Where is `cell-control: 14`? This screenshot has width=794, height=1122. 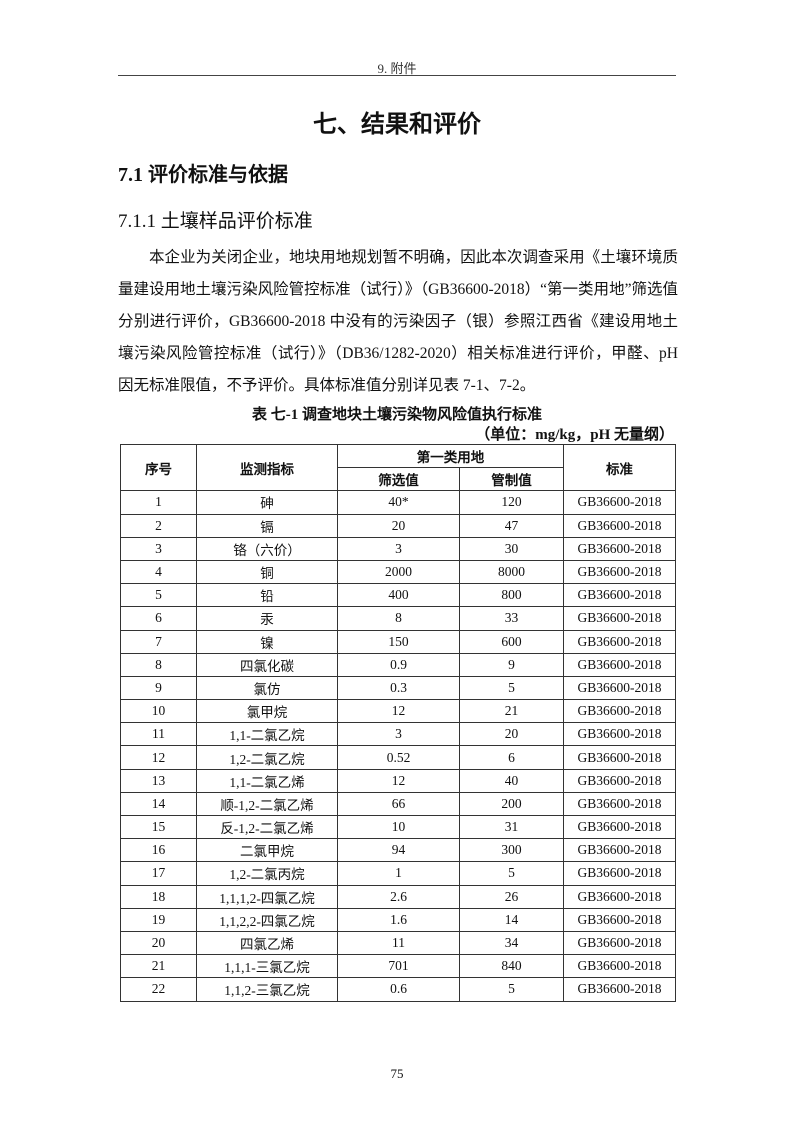
cell-control: 14 is located at coordinates (511, 919).